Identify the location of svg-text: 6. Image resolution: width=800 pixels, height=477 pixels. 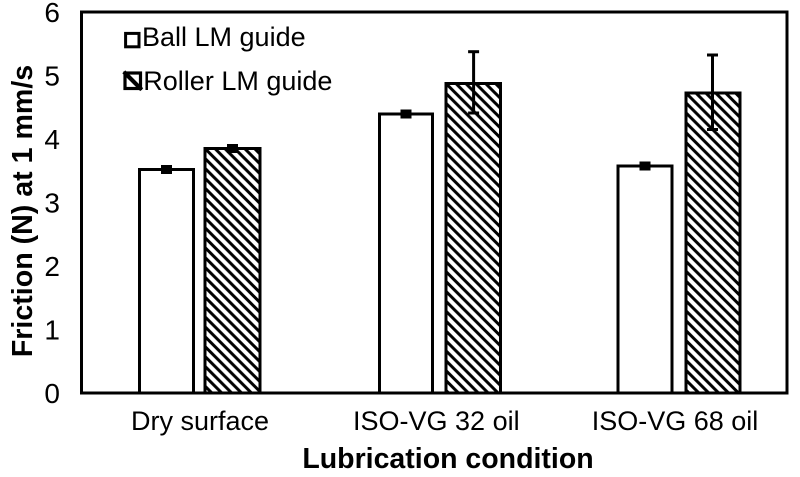
(52, 14).